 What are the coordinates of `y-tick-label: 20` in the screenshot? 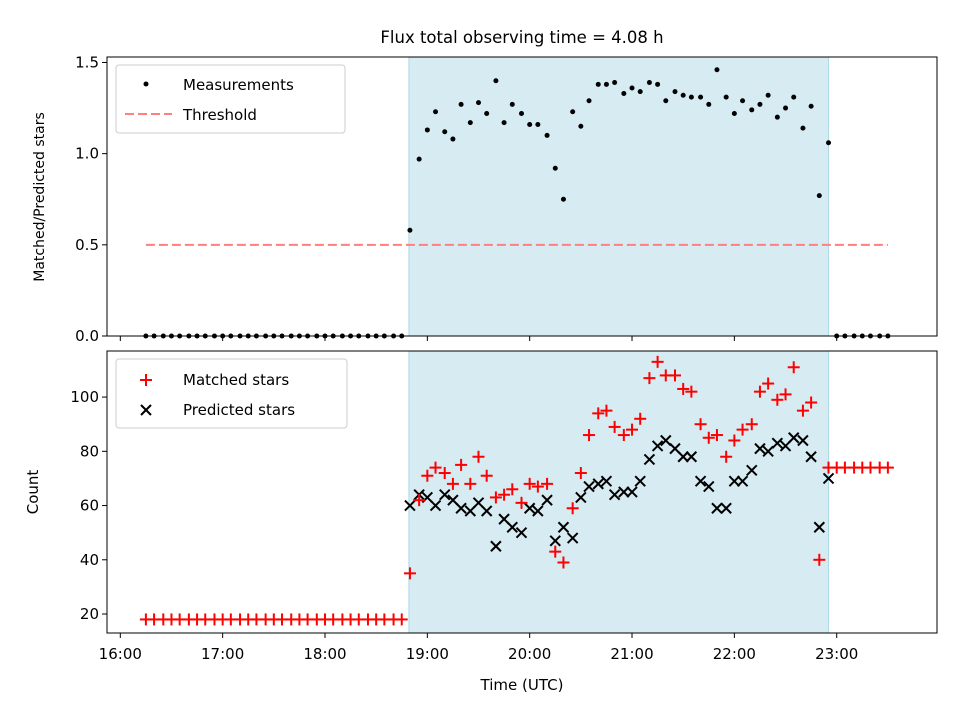 It's located at (89, 614).